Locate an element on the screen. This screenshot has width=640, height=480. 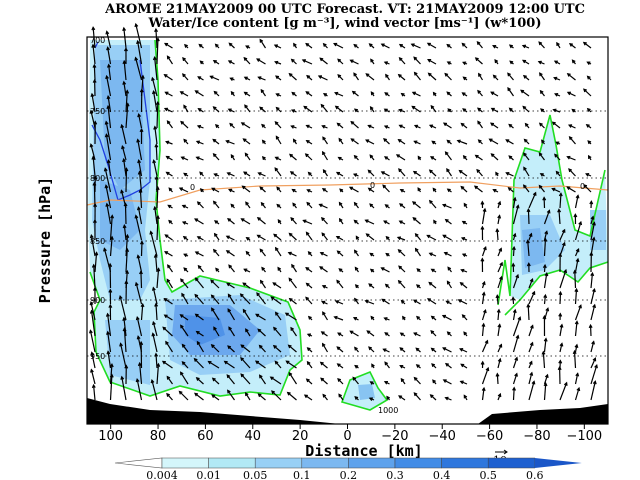
colorbar-label: 0.6 is located at coordinates (535, 474).